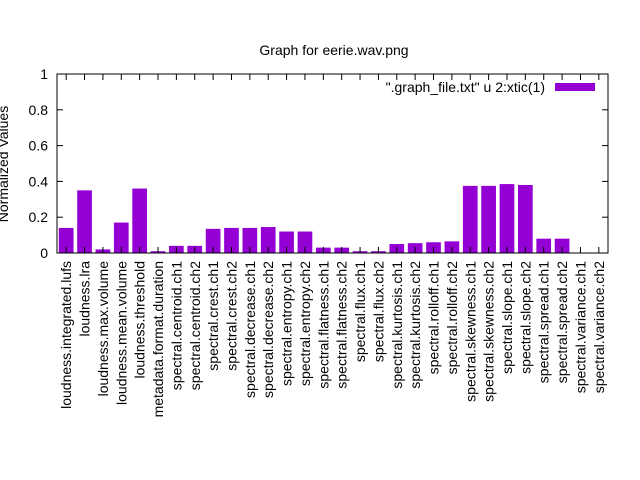  What do you see at coordinates (39, 181) in the screenshot?
I see `y-tick-label: 0.4` at bounding box center [39, 181].